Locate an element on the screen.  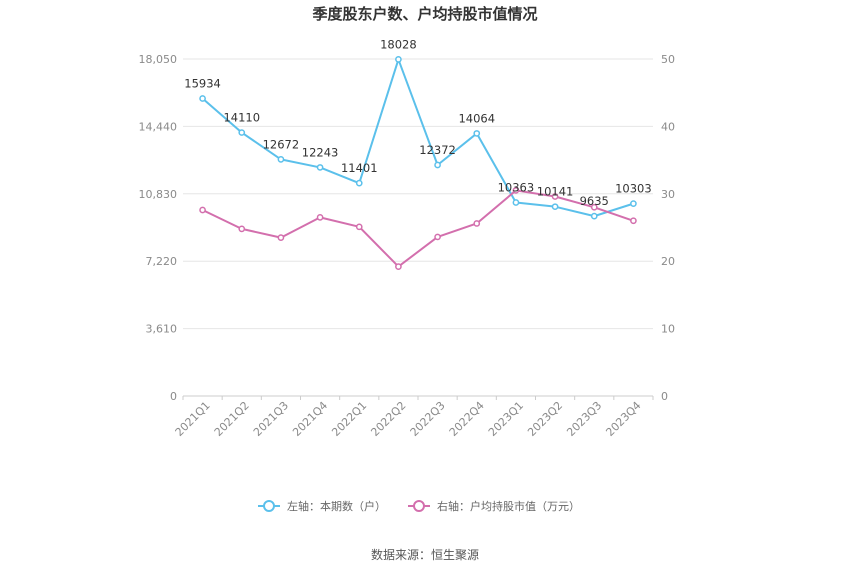
x-axis-tick-label: 2022Q4 is located at coordinates (467, 419).